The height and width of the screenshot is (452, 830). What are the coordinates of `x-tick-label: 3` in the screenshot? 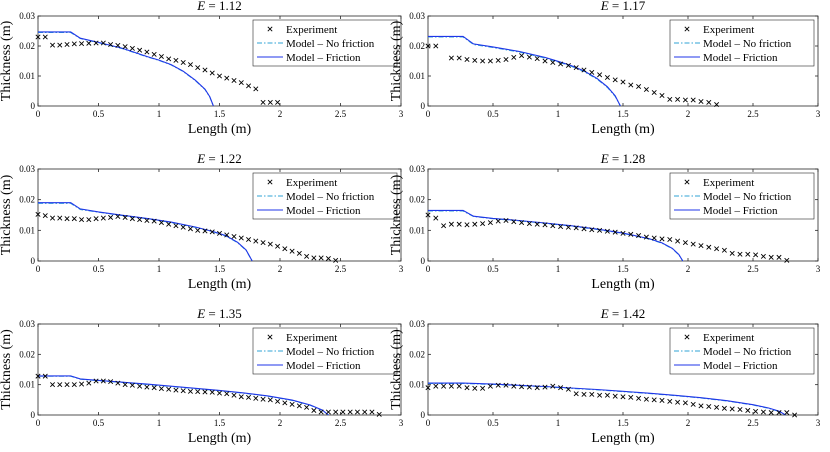 It's located at (818, 114).